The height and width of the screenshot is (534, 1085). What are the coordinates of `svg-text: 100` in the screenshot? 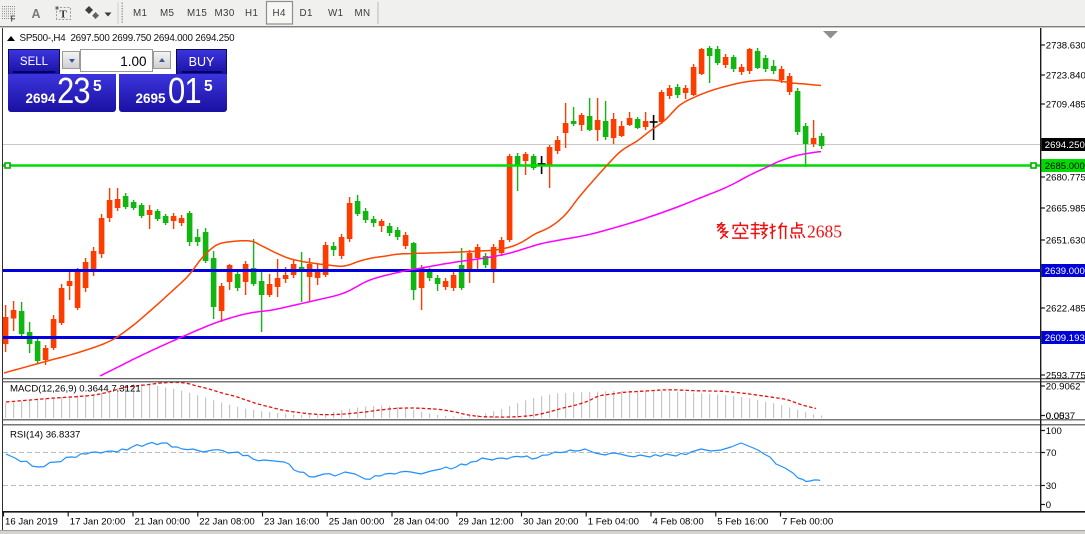 It's located at (1054, 431).